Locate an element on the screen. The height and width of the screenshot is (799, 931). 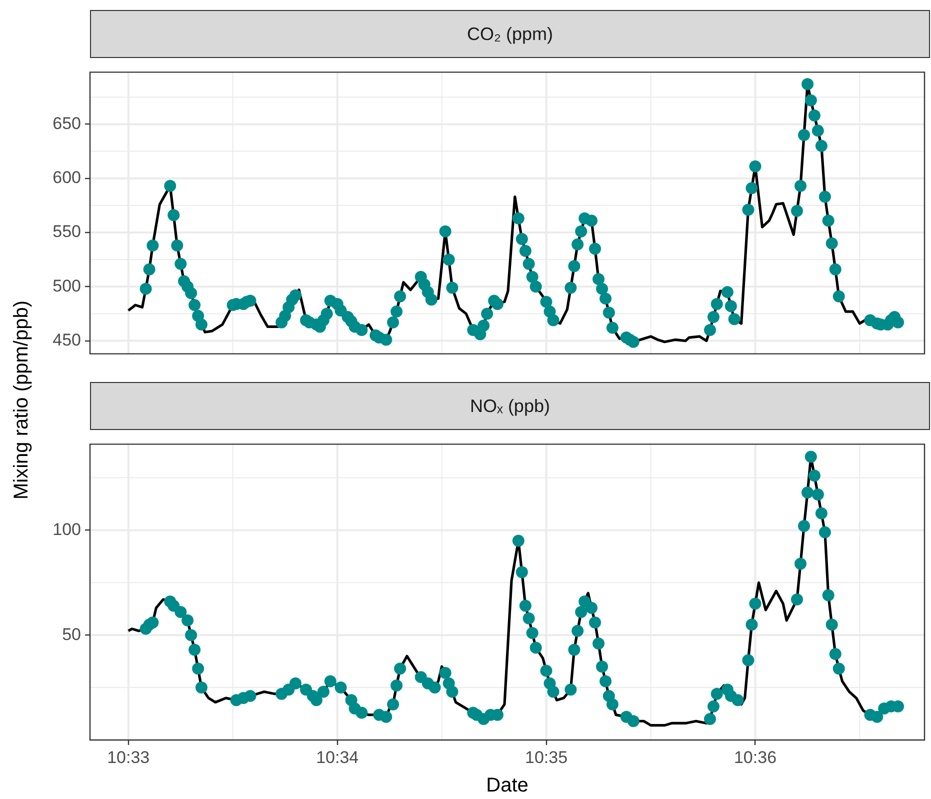
chart-title: CO₂ (ppm) is located at coordinates (510, 34).